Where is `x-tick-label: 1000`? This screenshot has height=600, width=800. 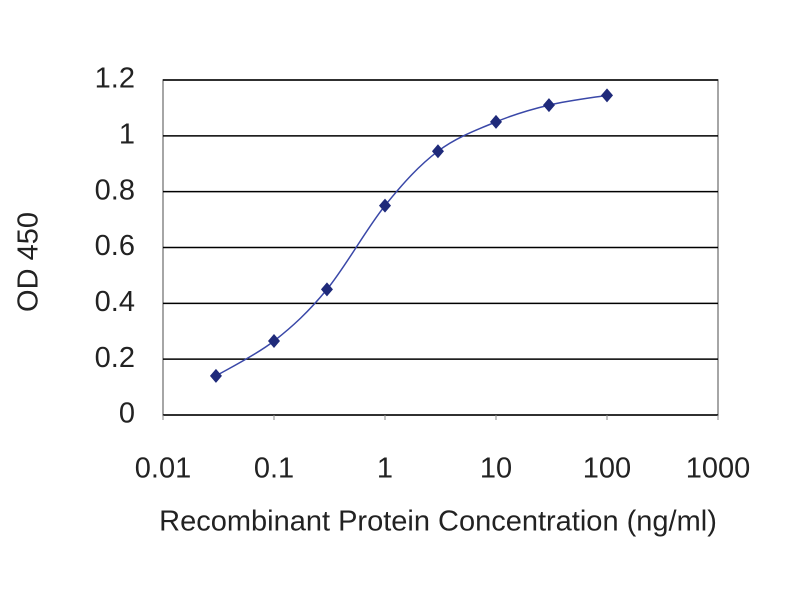
x-tick-label: 1000 is located at coordinates (718, 469).